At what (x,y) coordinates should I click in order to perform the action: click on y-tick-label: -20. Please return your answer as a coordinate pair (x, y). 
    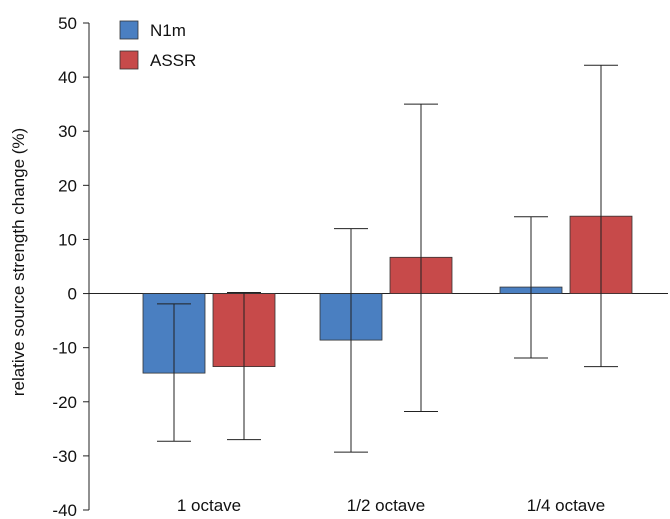
    Looking at the image, I should click on (64, 402).